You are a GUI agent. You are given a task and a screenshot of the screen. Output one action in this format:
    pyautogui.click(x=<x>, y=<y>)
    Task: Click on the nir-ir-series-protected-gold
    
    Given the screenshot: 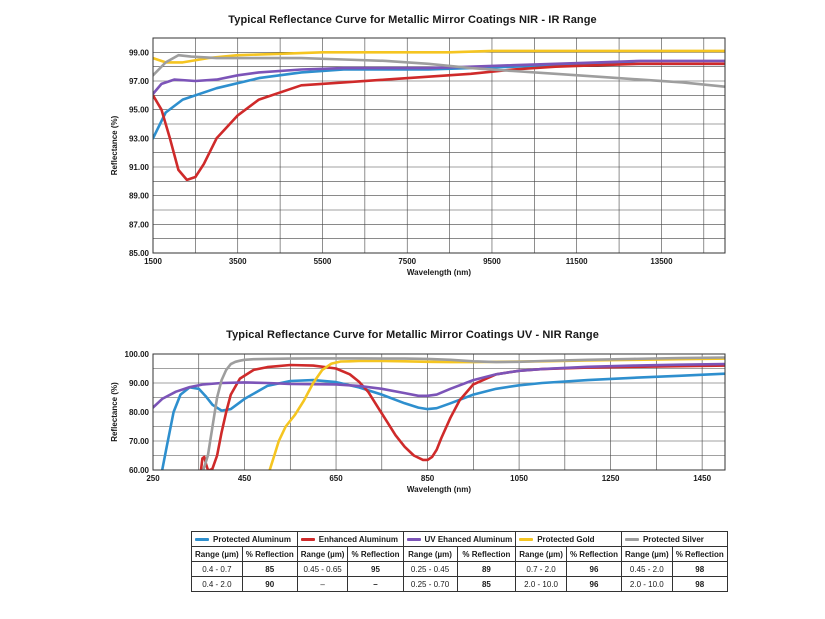 What is the action you would take?
    pyautogui.click(x=439, y=56)
    